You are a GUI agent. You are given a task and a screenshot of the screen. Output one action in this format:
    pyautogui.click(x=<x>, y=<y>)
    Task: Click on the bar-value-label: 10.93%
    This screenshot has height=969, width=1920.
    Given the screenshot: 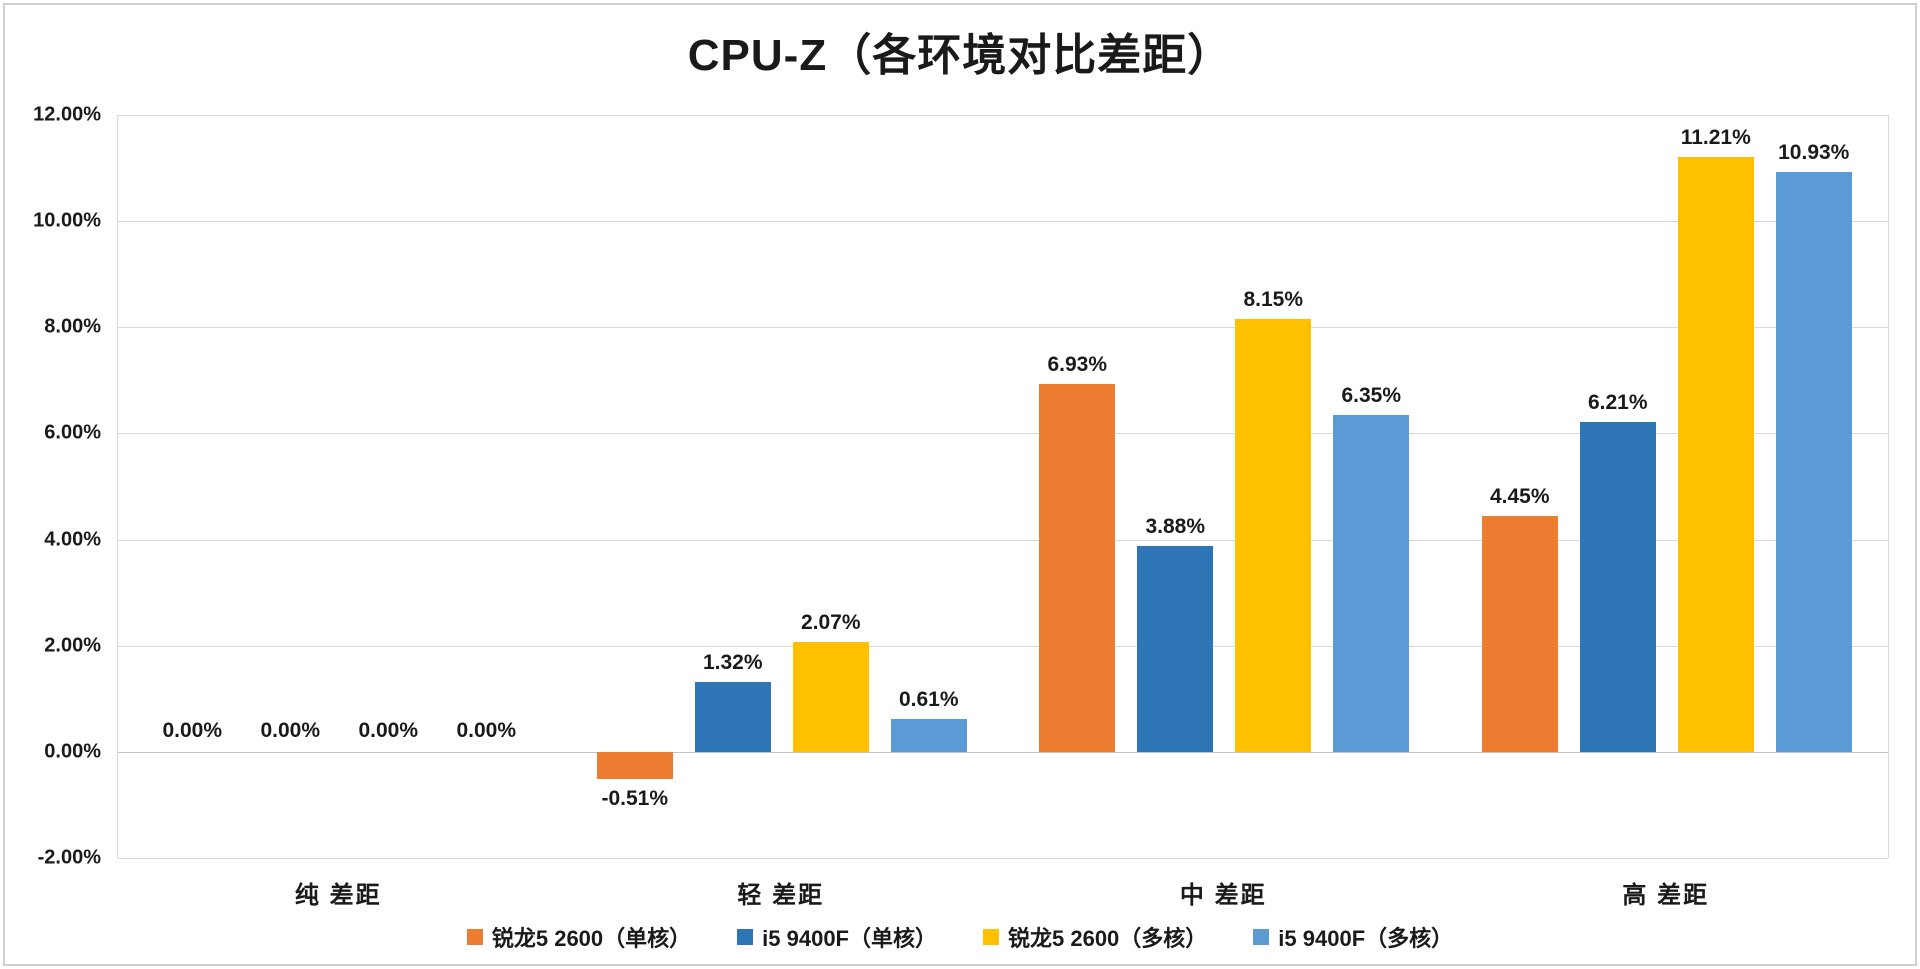 What is the action you would take?
    pyautogui.click(x=1814, y=152)
    